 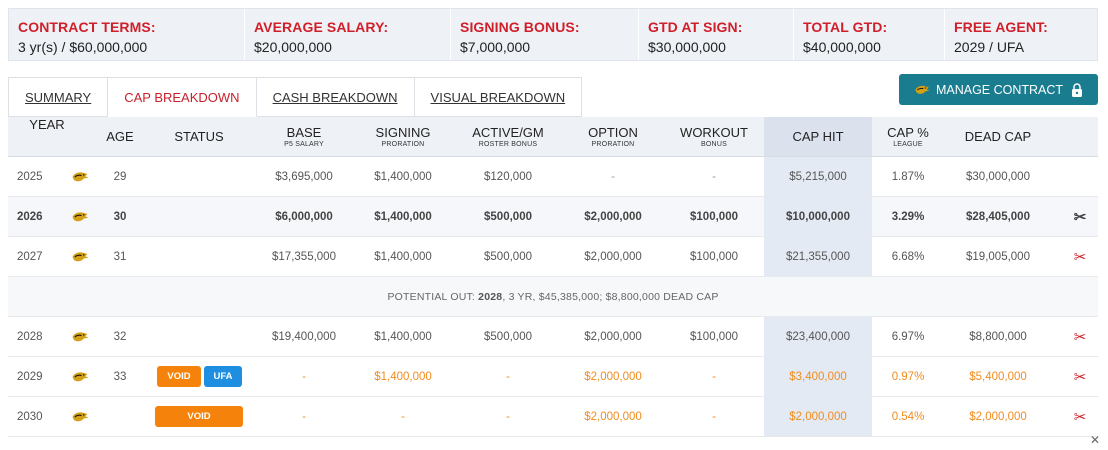 I want to click on cell-year: 2030, so click(x=30, y=416).